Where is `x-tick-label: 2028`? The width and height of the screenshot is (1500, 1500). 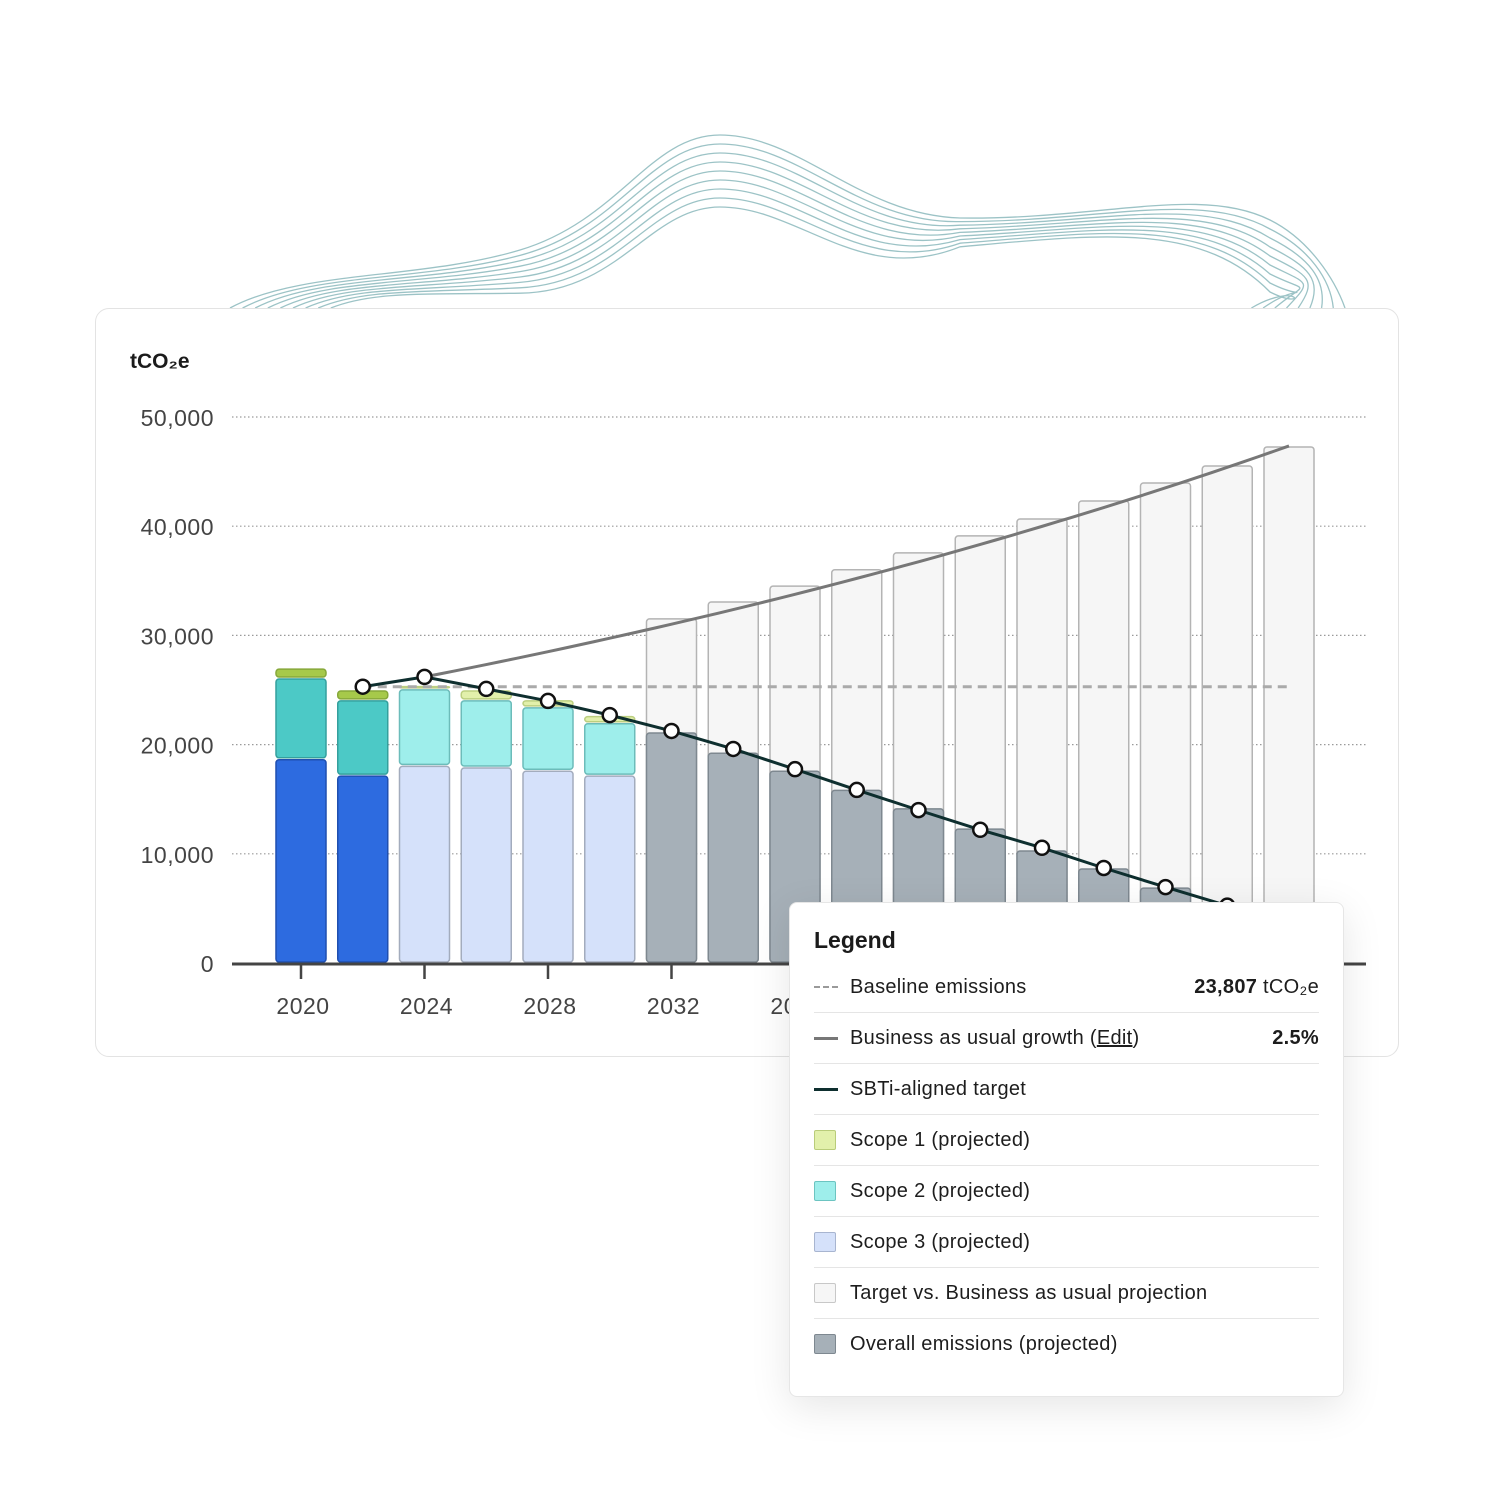
x-tick-label: 2028 is located at coordinates (549, 1006).